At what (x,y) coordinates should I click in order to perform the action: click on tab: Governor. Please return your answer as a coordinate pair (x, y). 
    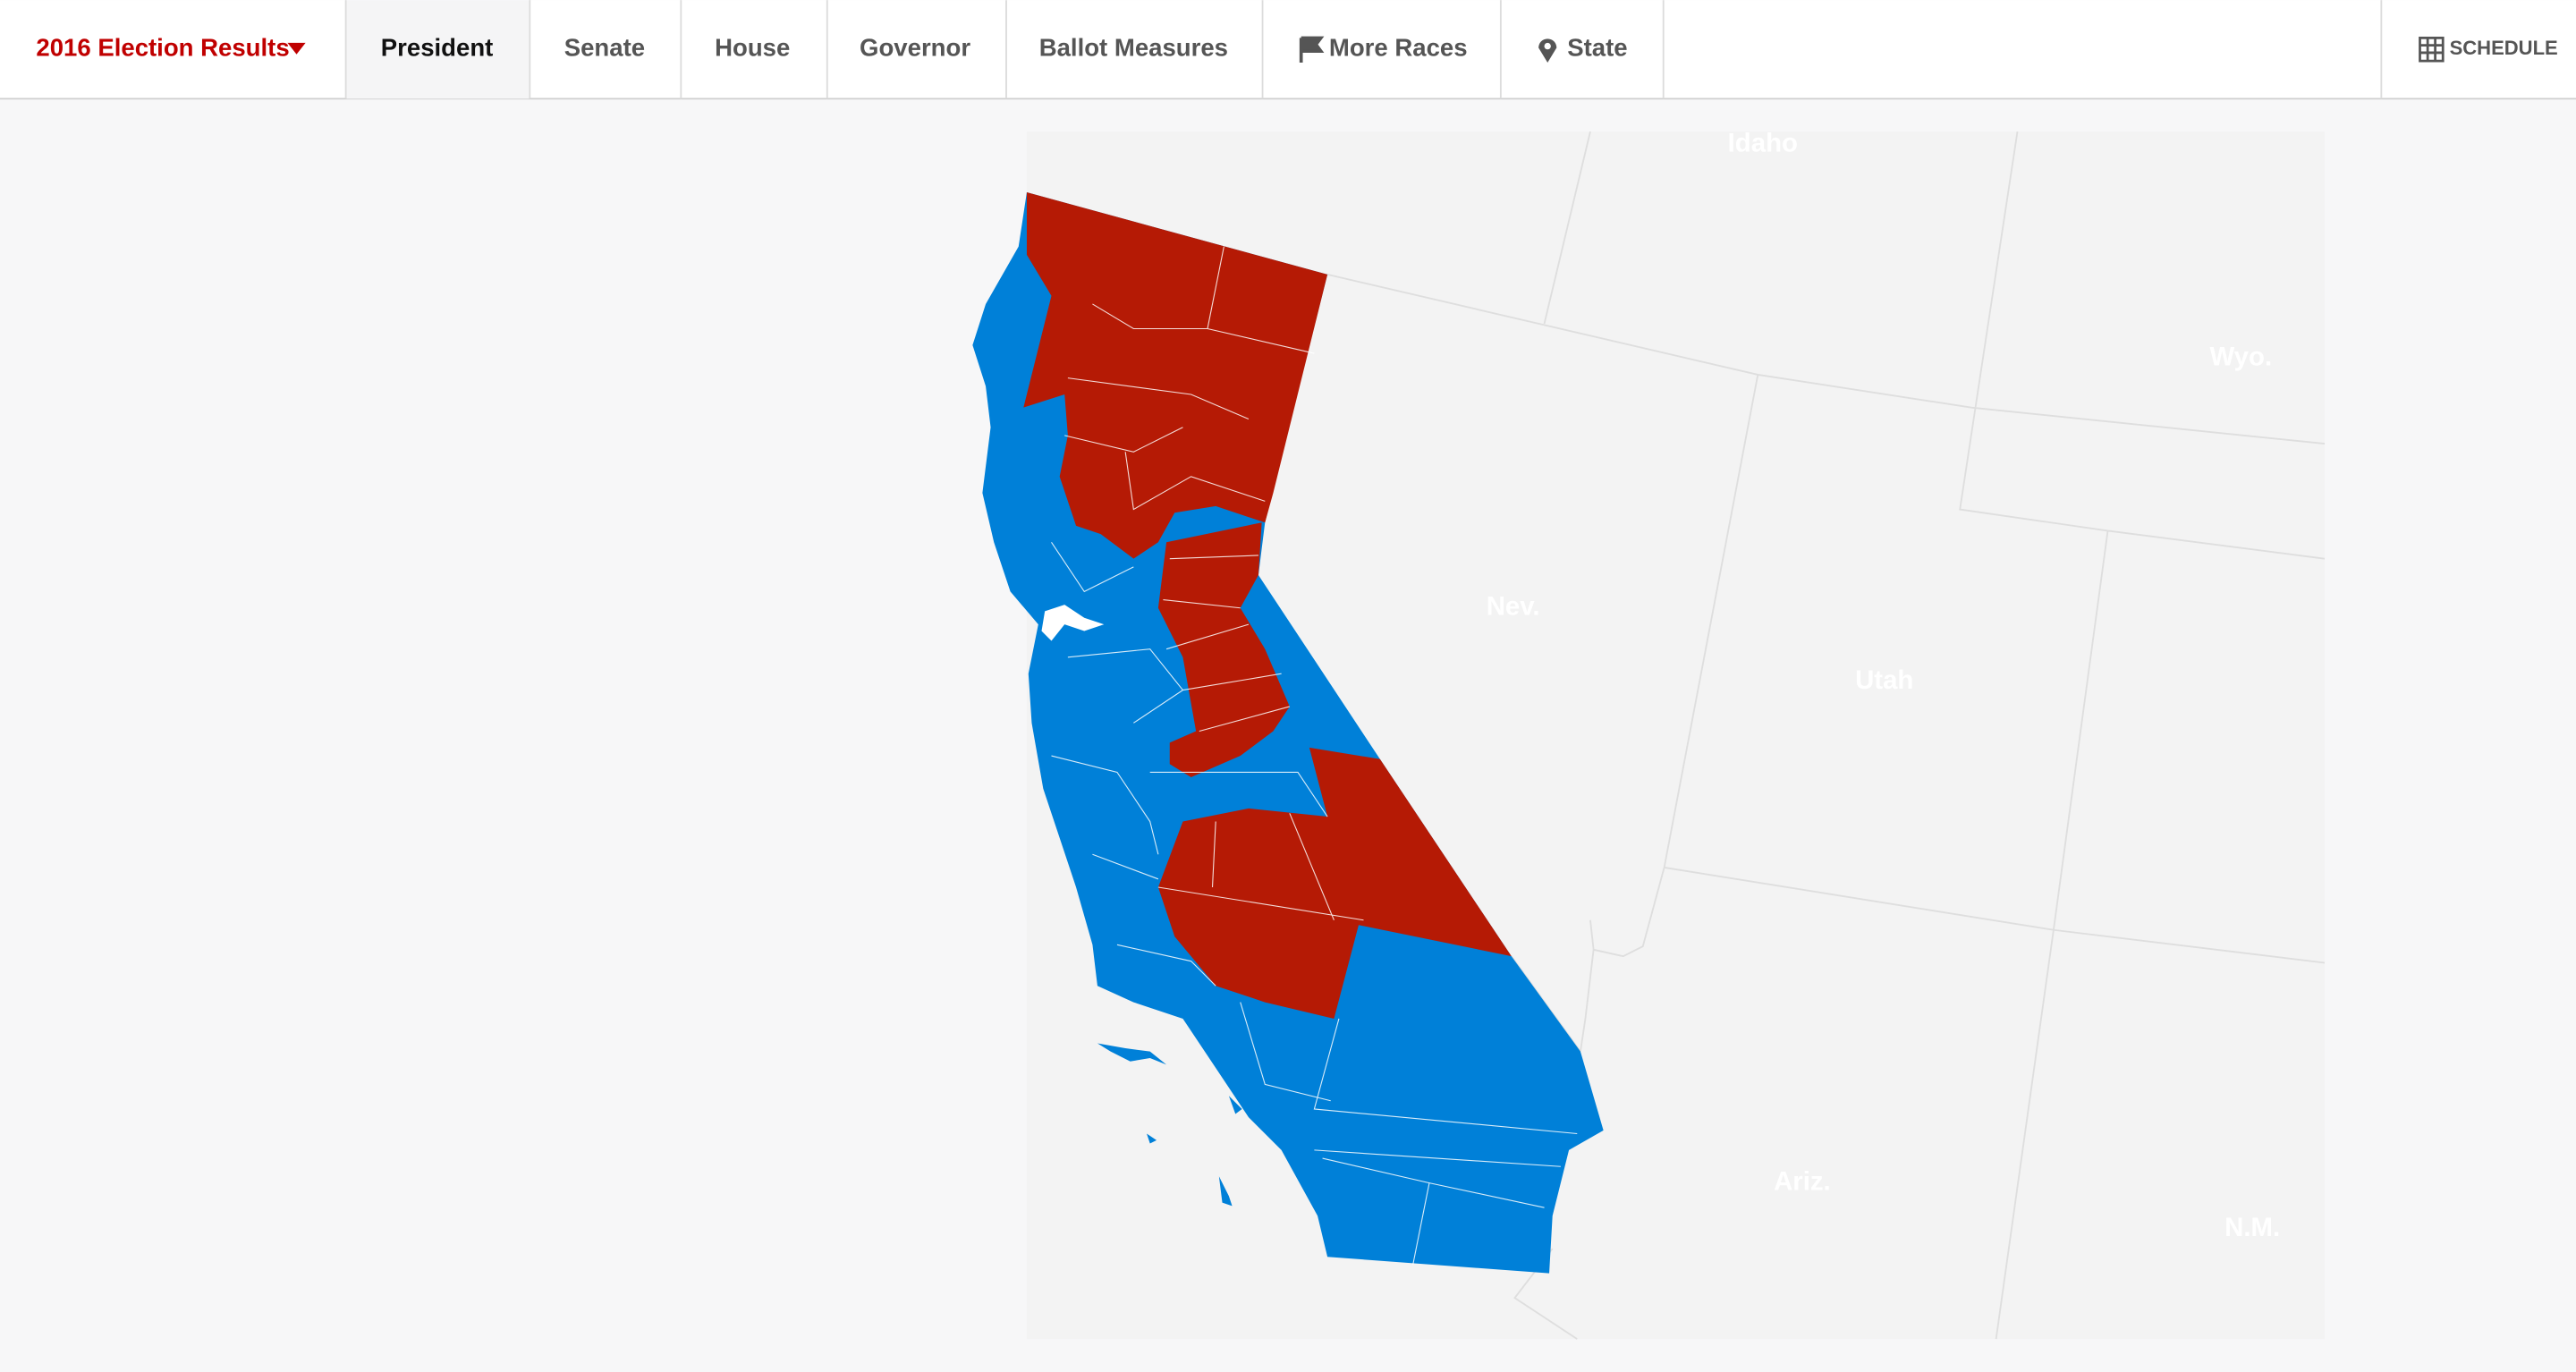
    Looking at the image, I should click on (915, 48).